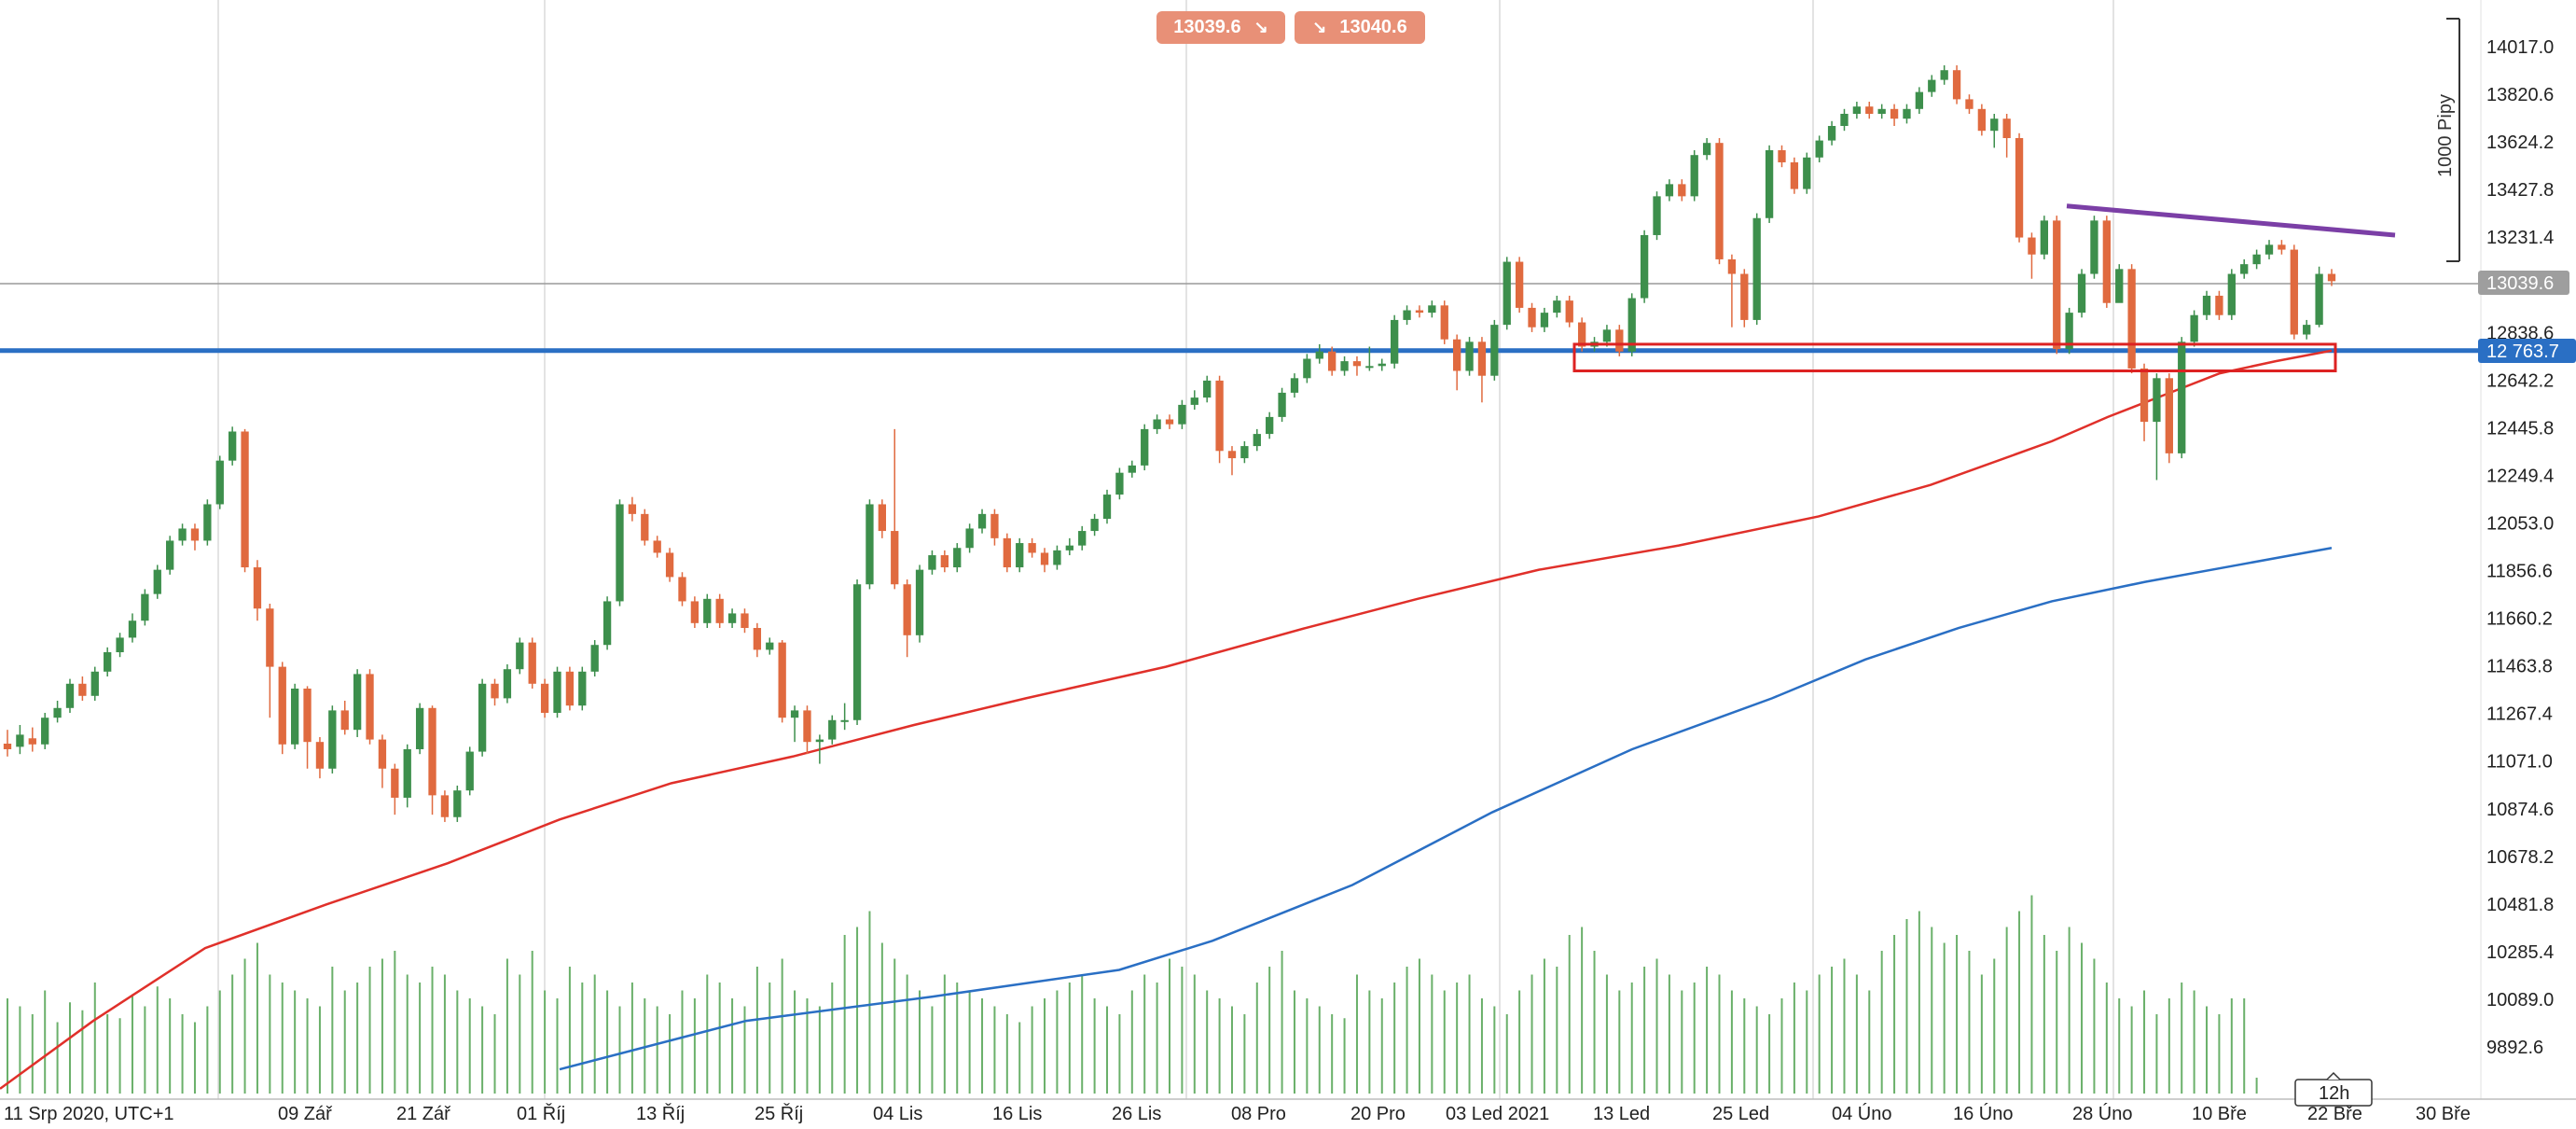  What do you see at coordinates (2527, 317) in the screenshot?
I see `axis-price-labels: 13039.6 12 763.7` at bounding box center [2527, 317].